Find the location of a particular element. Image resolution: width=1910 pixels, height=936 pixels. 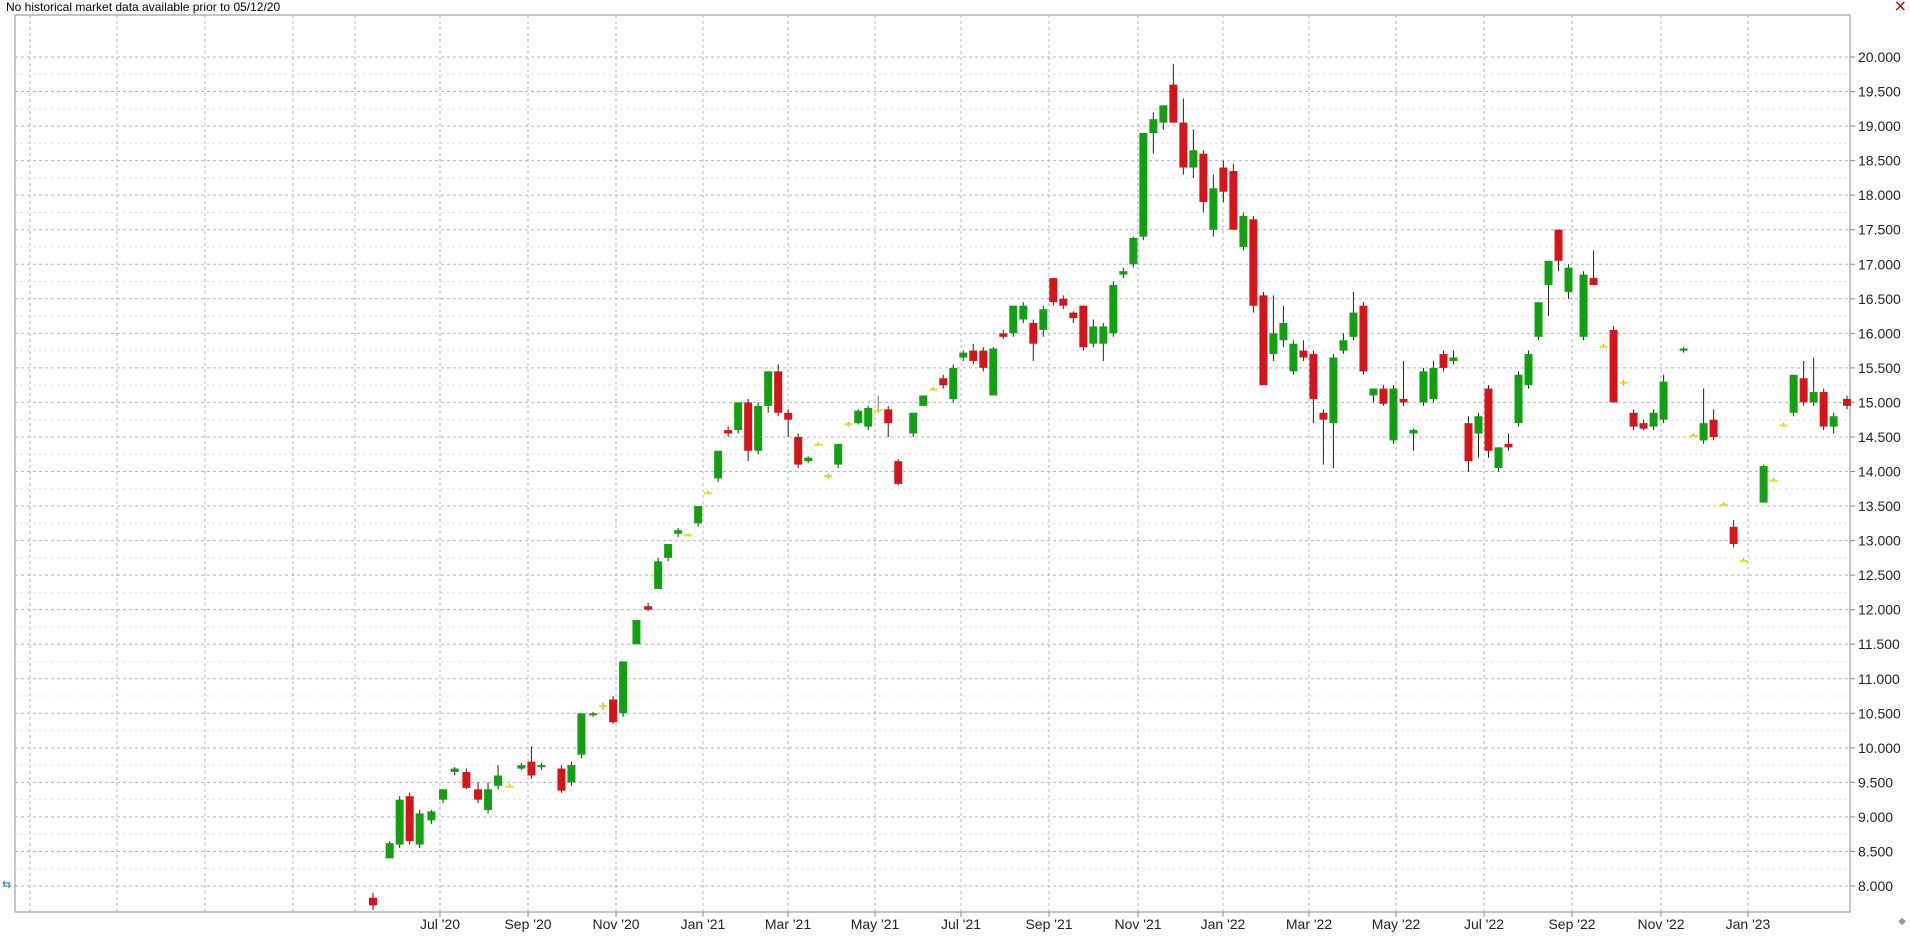

close-icon: × is located at coordinates (1900, 7).